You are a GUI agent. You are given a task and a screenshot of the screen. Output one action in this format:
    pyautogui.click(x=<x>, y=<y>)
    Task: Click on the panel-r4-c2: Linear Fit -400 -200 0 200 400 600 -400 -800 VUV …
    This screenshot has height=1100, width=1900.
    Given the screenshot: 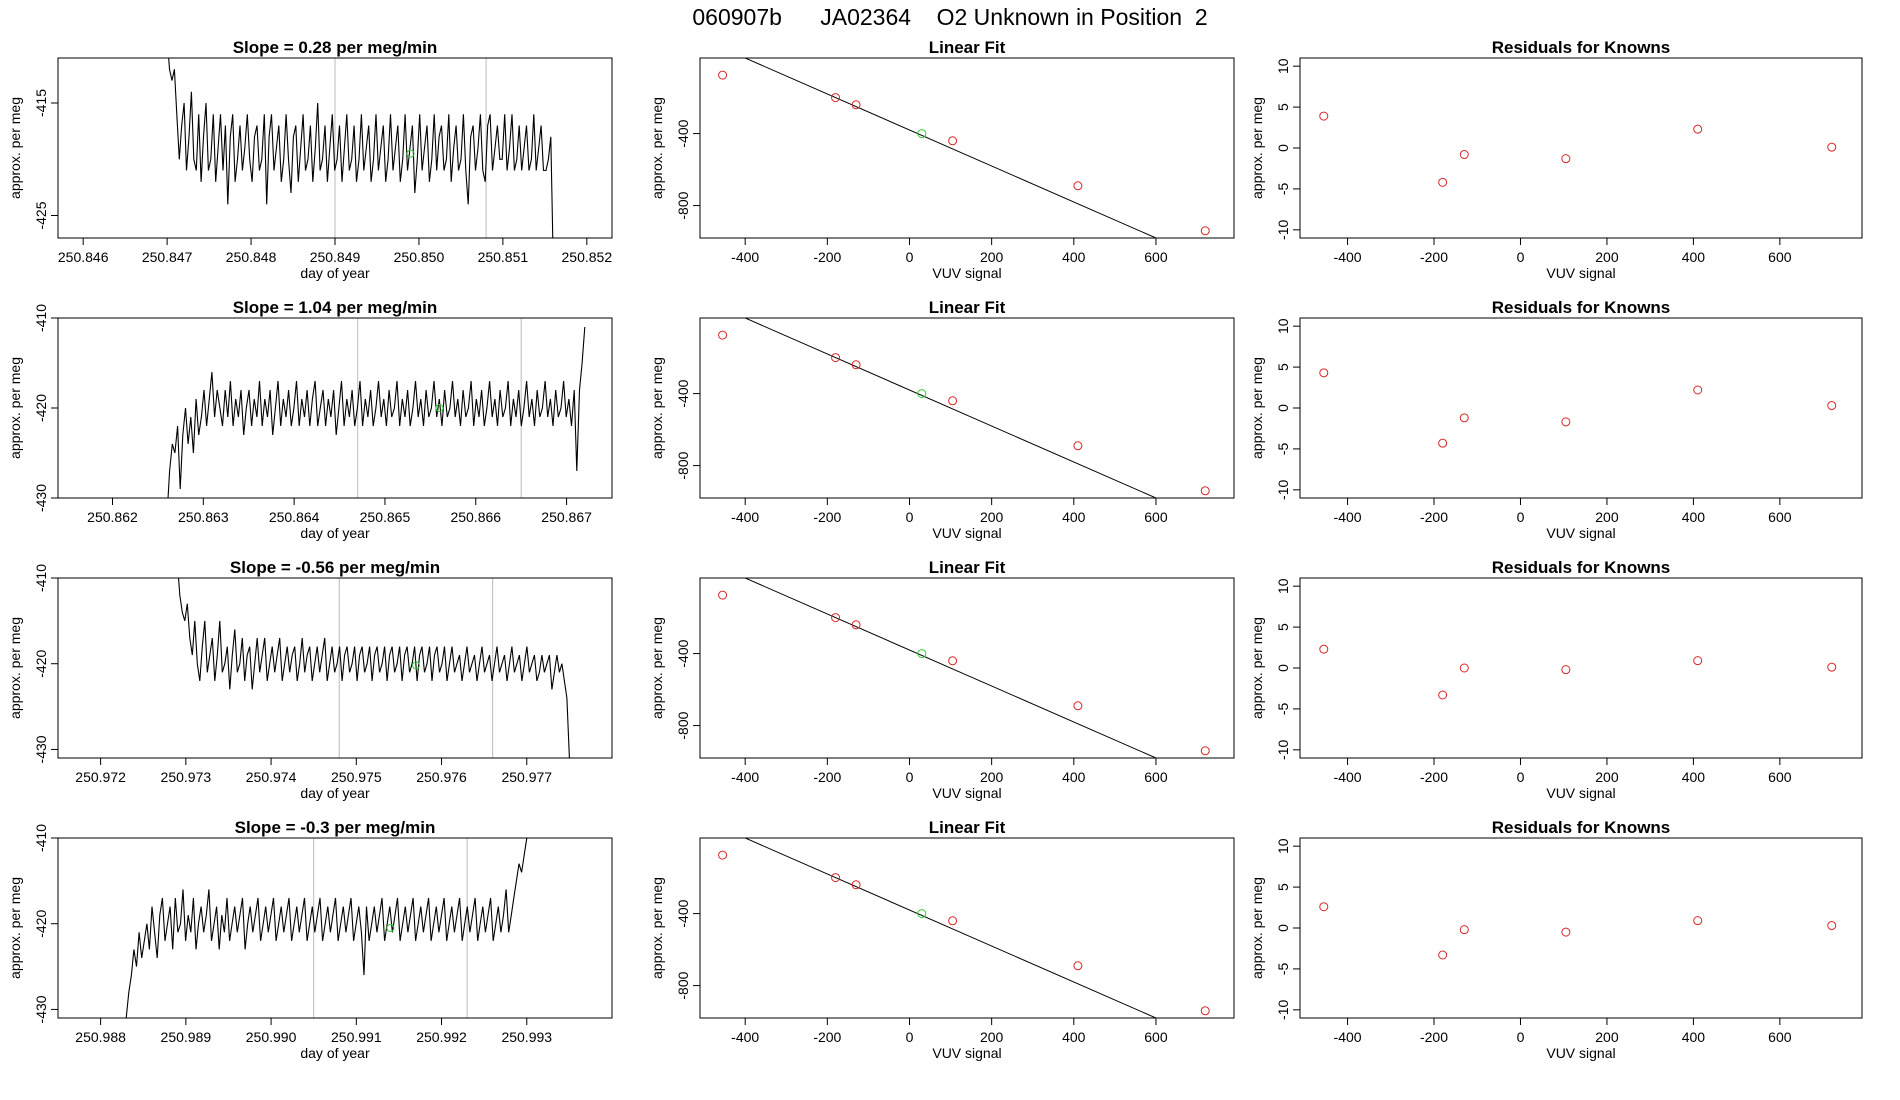 What is the action you would take?
    pyautogui.click(x=942, y=939)
    